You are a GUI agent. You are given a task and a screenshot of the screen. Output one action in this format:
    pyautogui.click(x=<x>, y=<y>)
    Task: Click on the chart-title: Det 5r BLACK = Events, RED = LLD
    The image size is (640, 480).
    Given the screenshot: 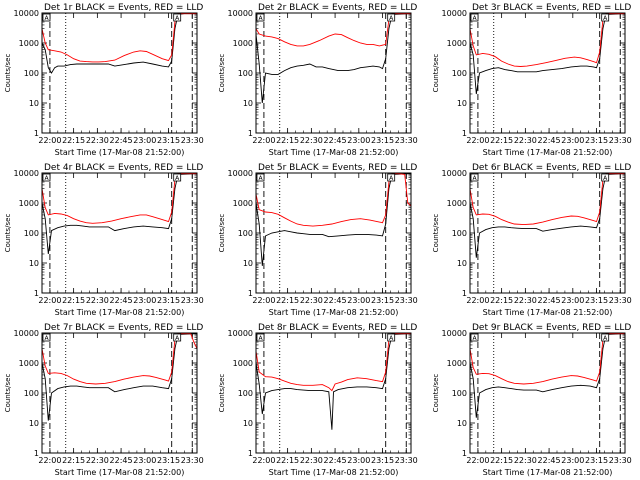 What is the action you would take?
    pyautogui.click(x=337, y=168)
    